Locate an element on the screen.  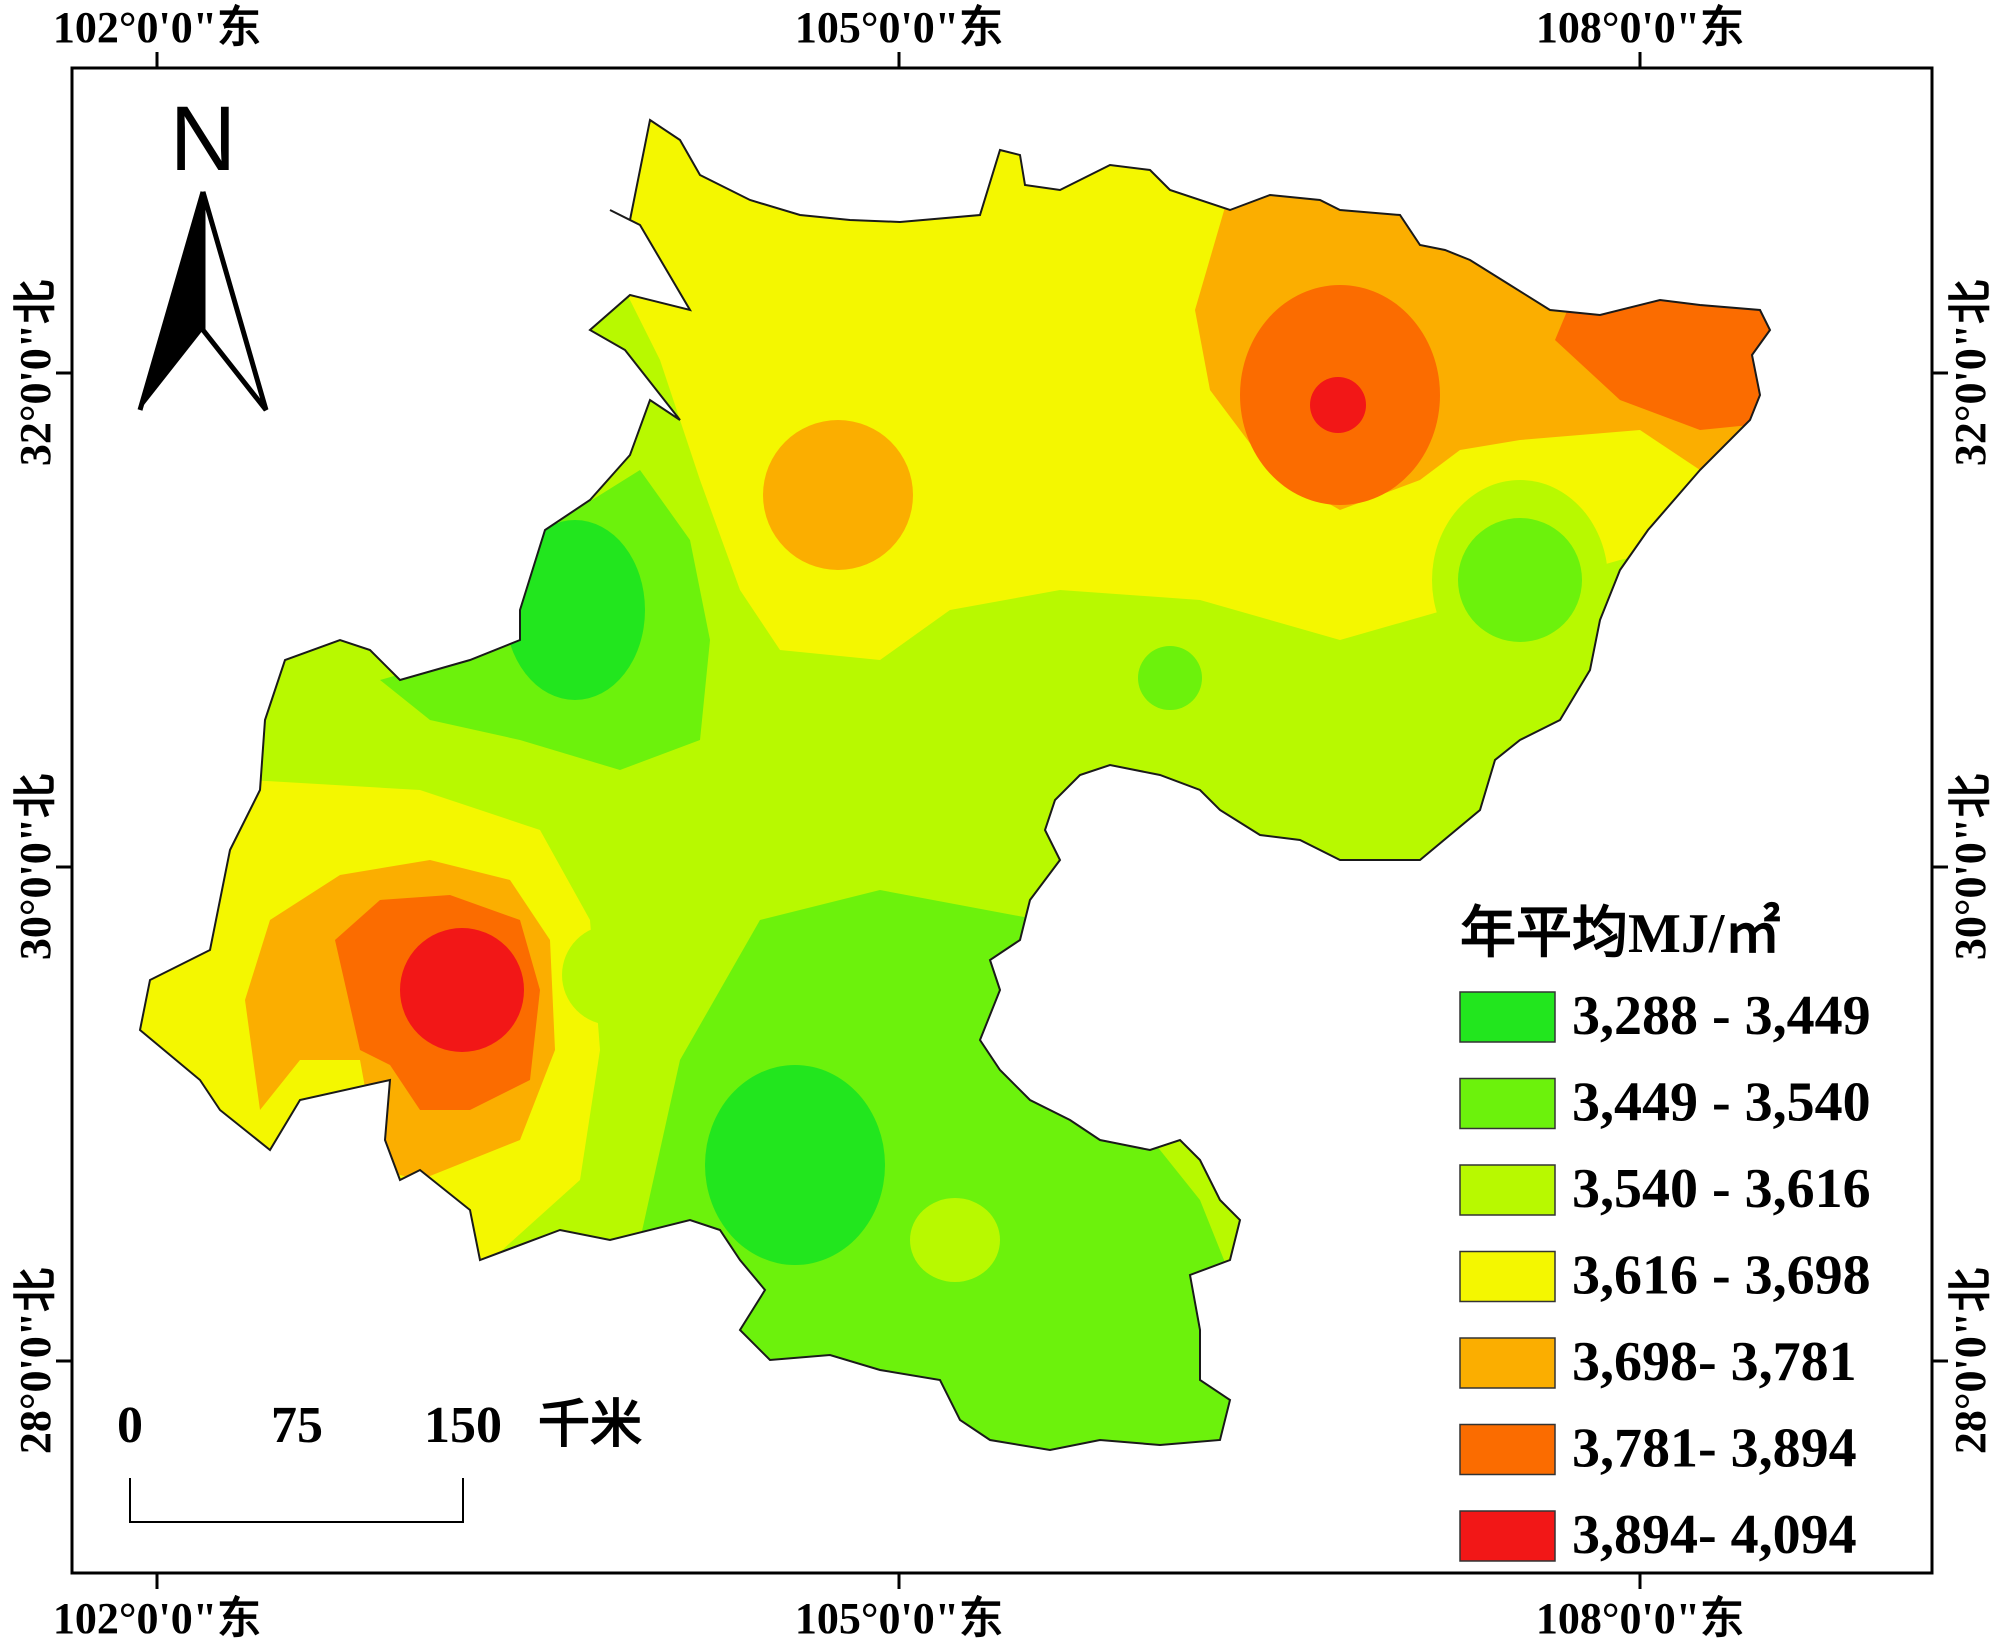
left-tick-label: 28°0'0"北 is located at coordinates (35, 1361).